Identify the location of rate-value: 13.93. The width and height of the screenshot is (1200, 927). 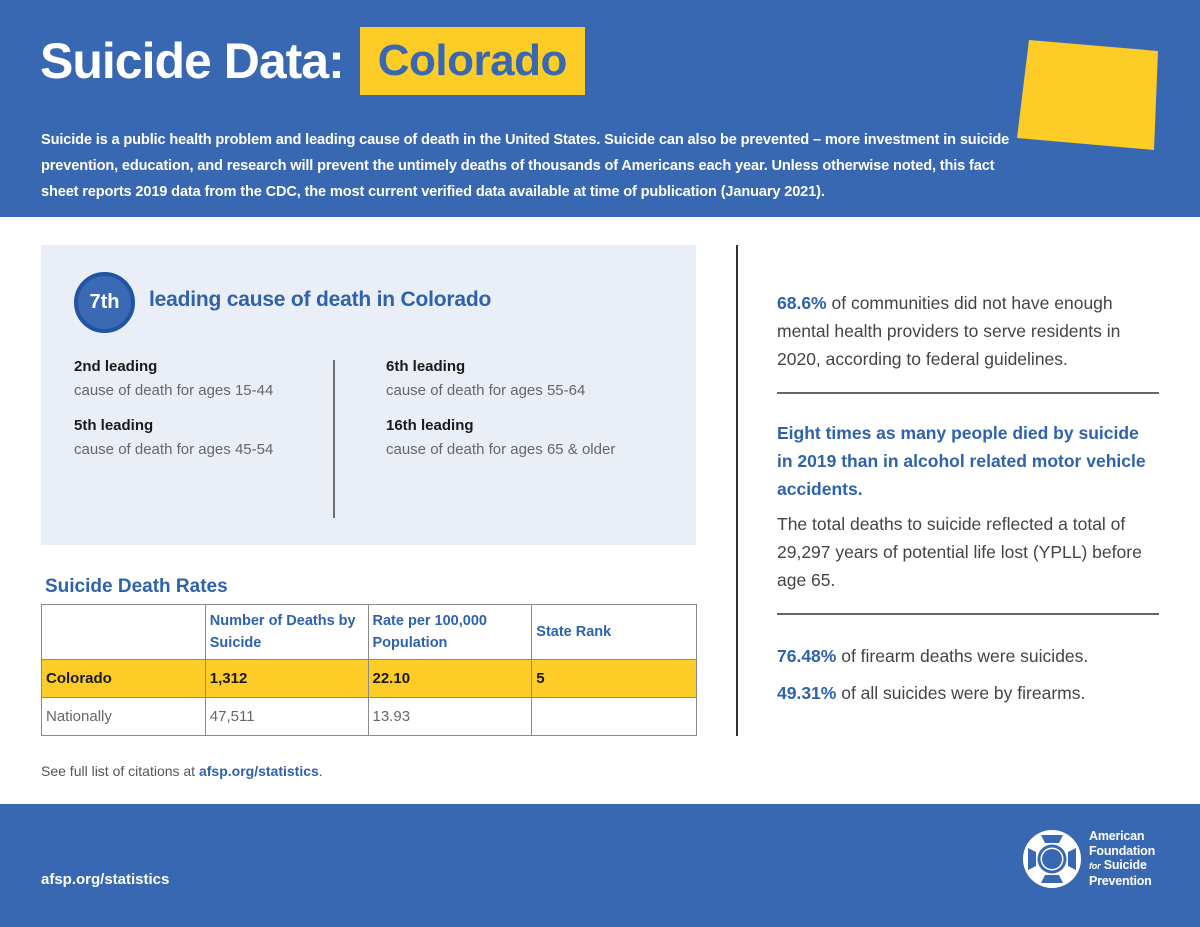
(450, 716).